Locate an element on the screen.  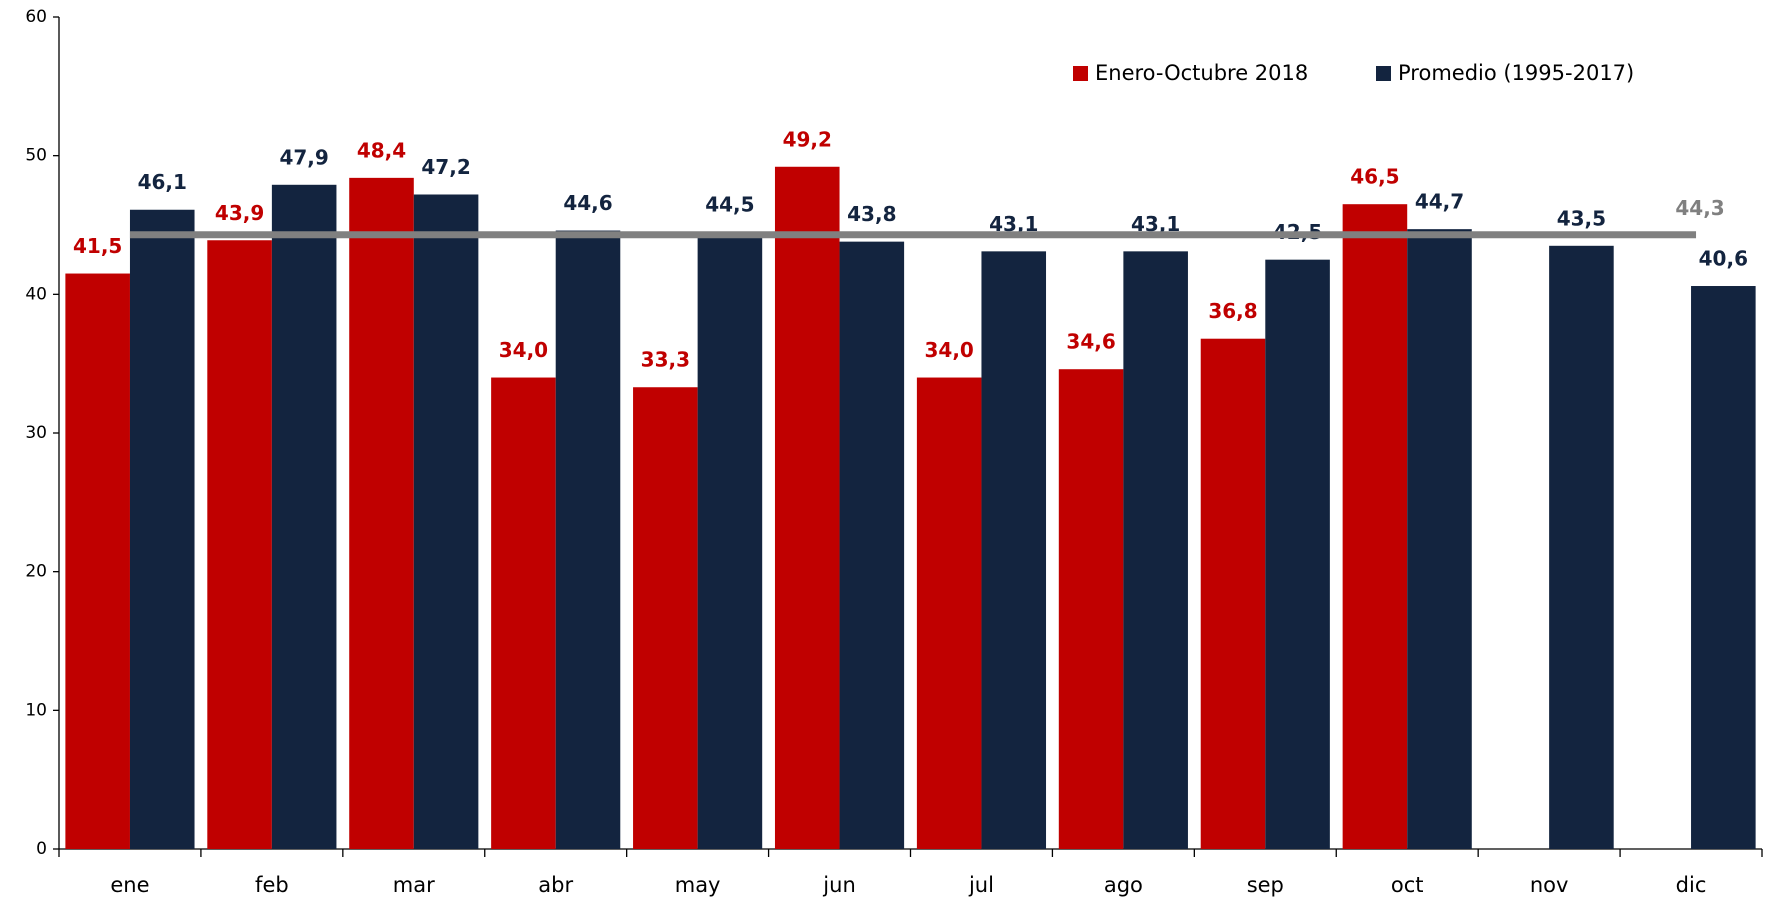
value-label: 43,5 is located at coordinates (1581, 218).